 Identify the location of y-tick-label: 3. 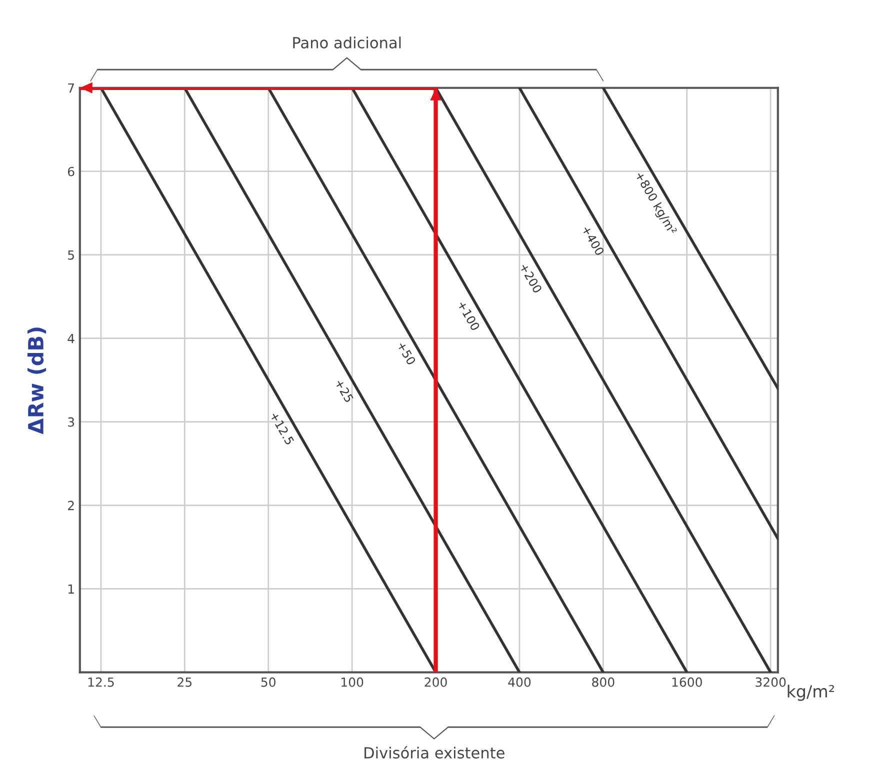
(71, 422).